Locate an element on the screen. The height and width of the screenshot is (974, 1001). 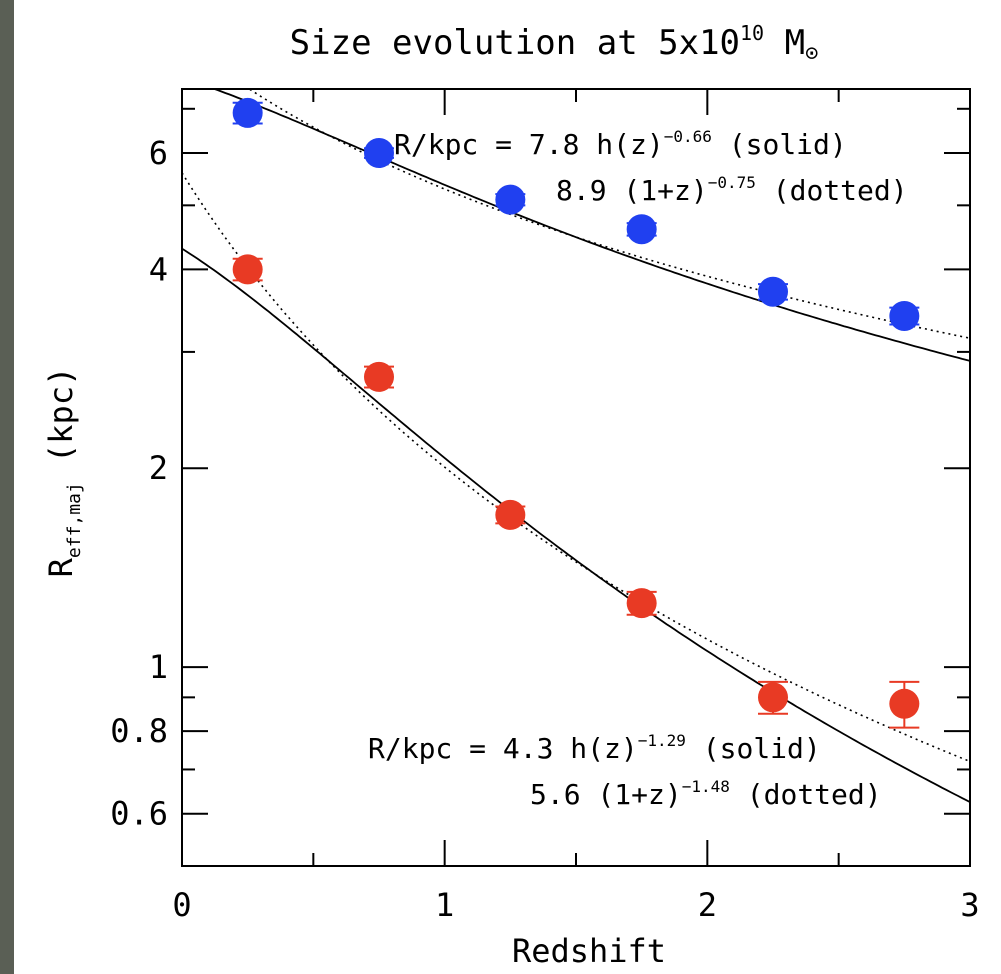
blue-fit-annotation-dotted: 8.9 (1+z)−0.75 (dotted) is located at coordinates (732, 190).